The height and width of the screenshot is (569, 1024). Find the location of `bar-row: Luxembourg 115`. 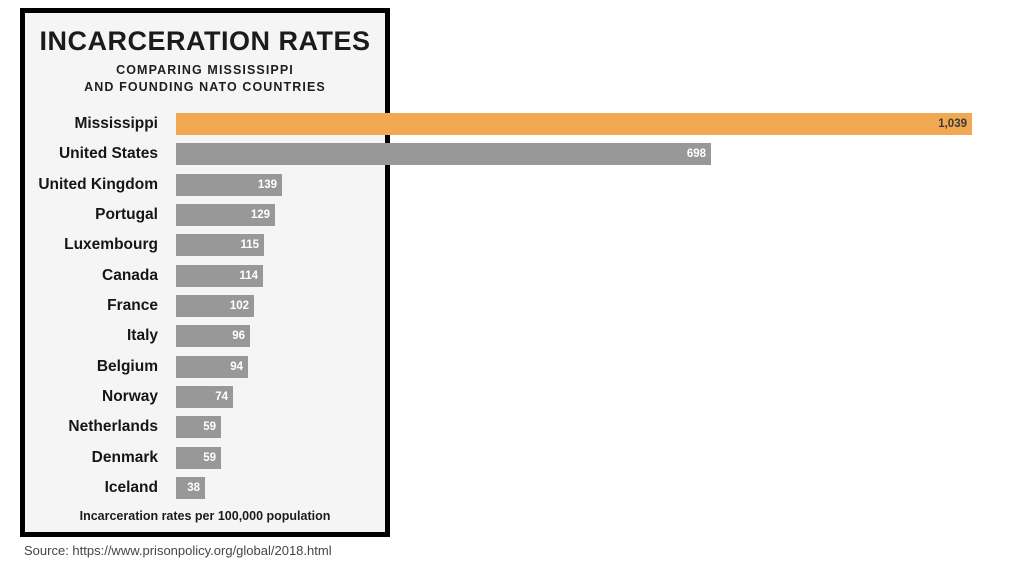

bar-row: Luxembourg 115 is located at coordinates (498, 245).